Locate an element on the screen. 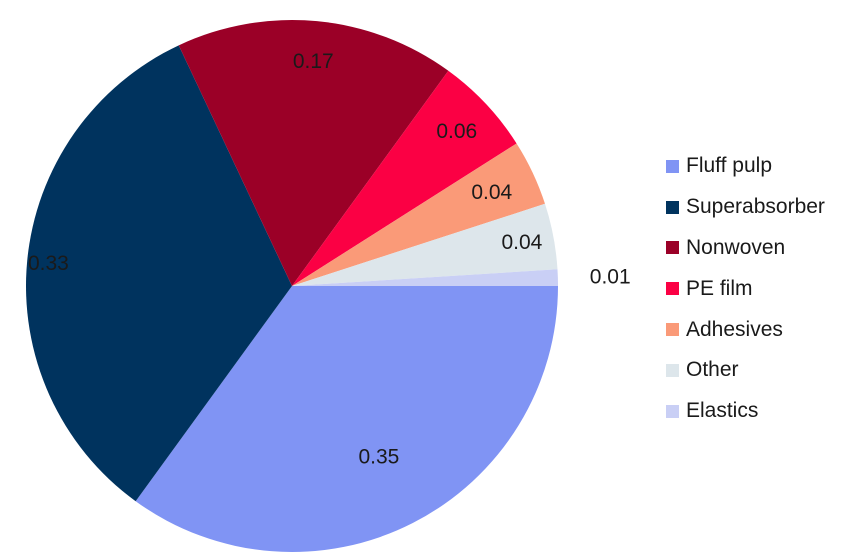 The width and height of the screenshot is (850, 557). legend-item-pe-film: PE film is located at coordinates (758, 288).